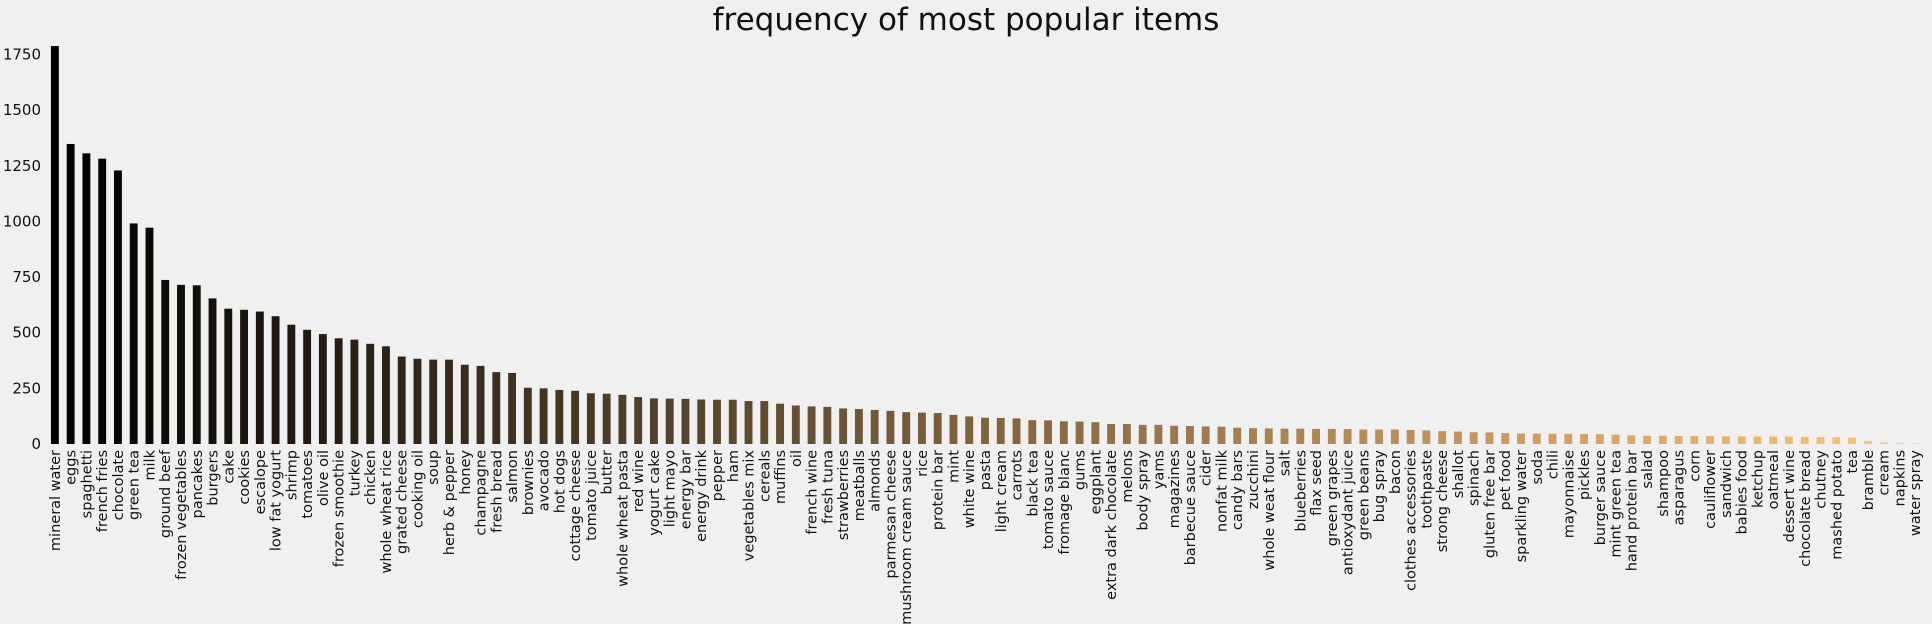 This screenshot has height=624, width=1932. What do you see at coordinates (966, 20) in the screenshot?
I see `chart-title: frequency of most popular items` at bounding box center [966, 20].